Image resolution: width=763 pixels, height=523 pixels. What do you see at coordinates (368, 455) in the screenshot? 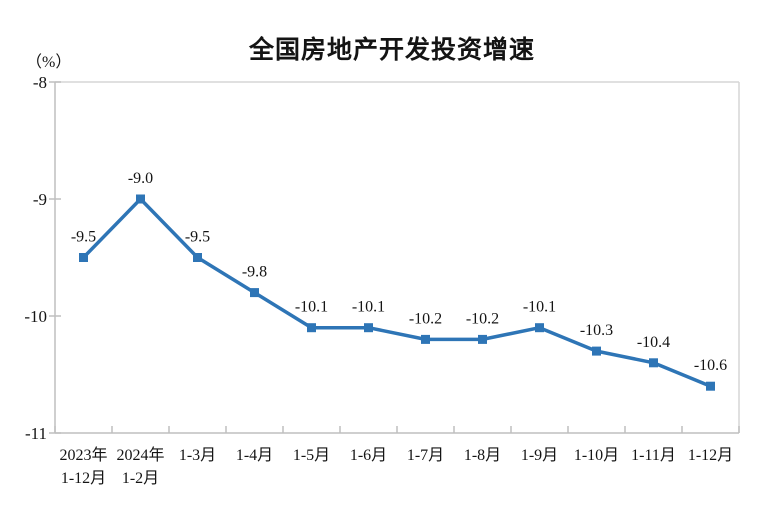
I see `x-tick-label: 1-6月` at bounding box center [368, 455].